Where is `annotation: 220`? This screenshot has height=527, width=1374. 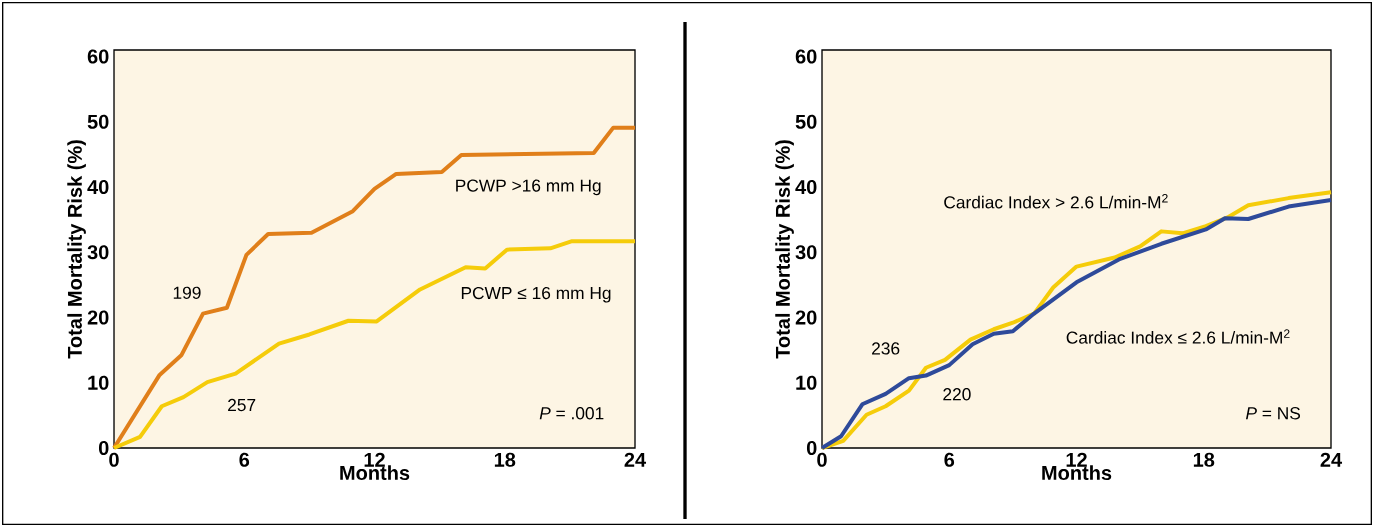
annotation: 220 is located at coordinates (957, 394).